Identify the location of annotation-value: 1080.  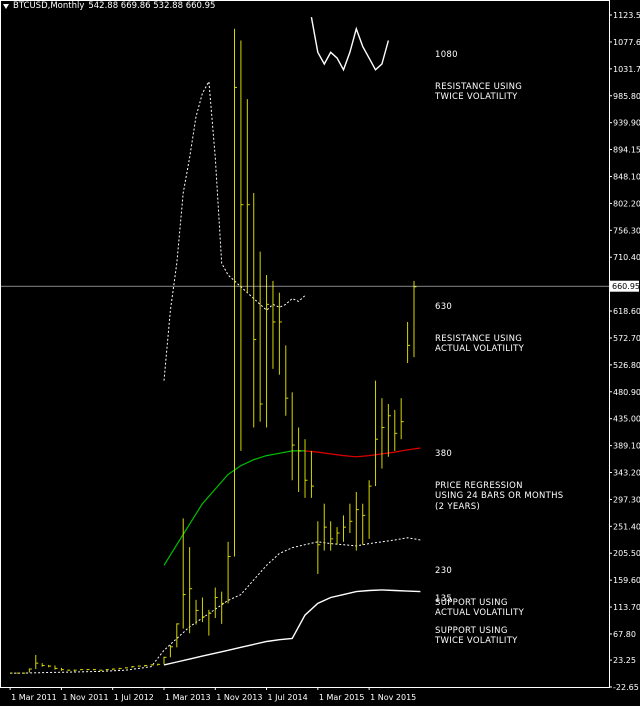
(446, 55).